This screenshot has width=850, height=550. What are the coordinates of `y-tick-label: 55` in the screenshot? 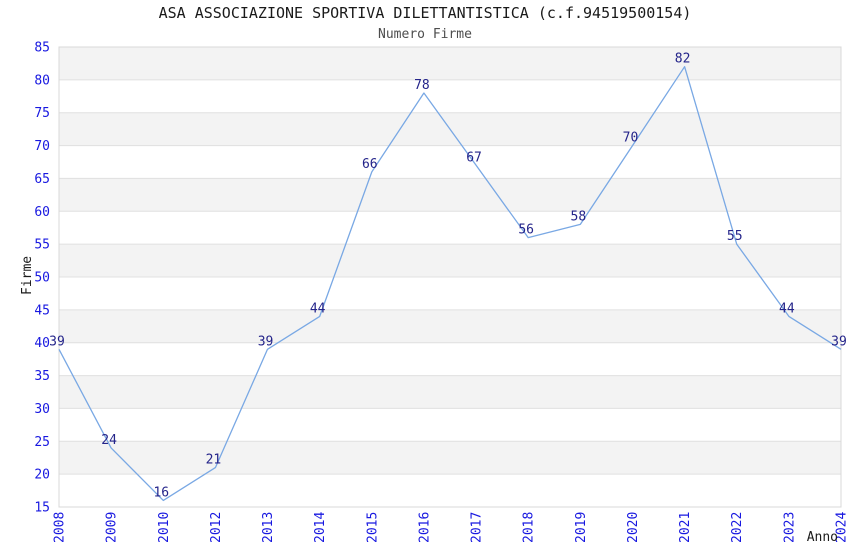 It's located at (42, 245).